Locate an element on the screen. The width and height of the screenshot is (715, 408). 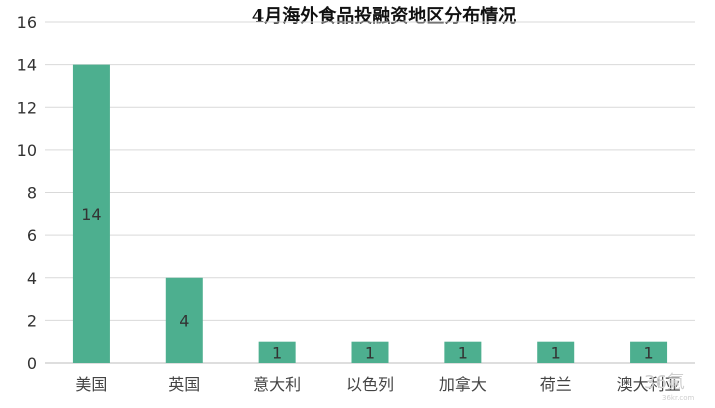
data-label: 4 is located at coordinates (184, 320).